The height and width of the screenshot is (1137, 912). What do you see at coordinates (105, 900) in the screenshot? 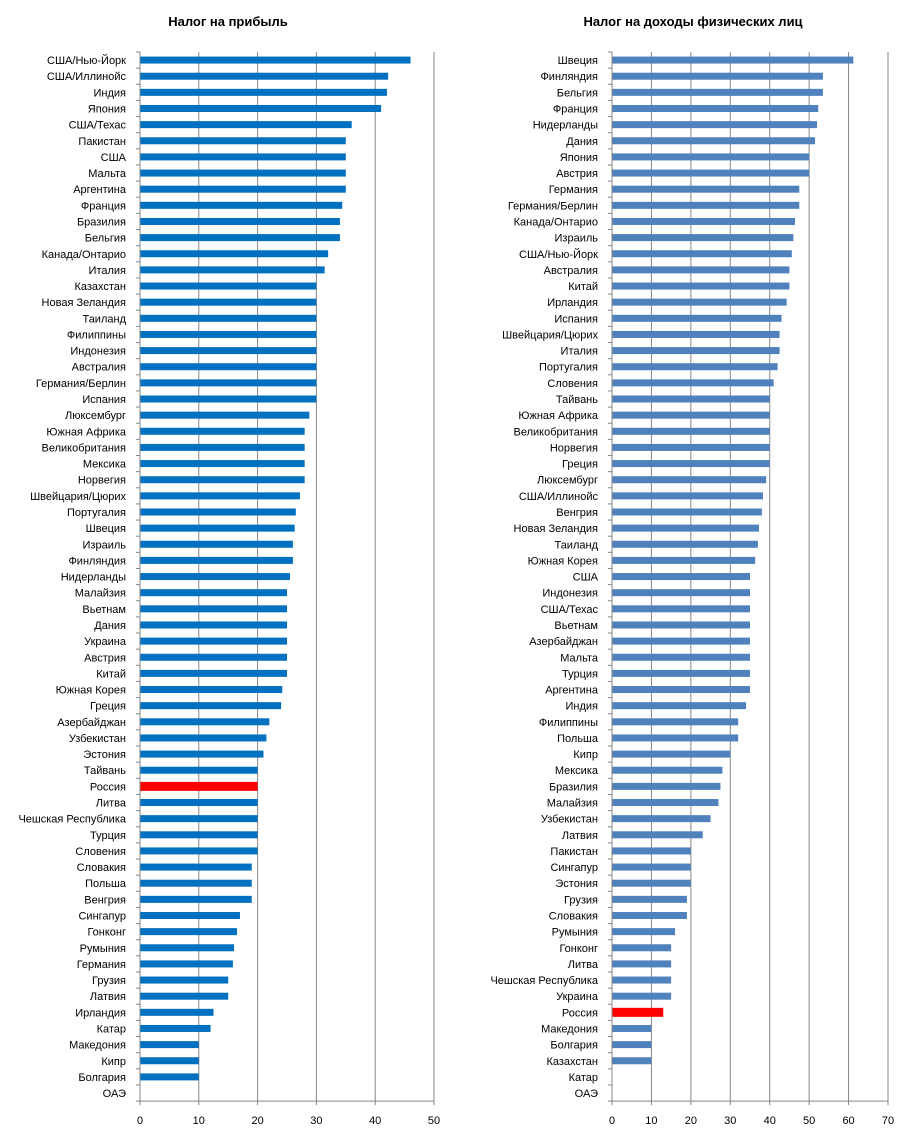
I see `category-label: Венгрия` at bounding box center [105, 900].